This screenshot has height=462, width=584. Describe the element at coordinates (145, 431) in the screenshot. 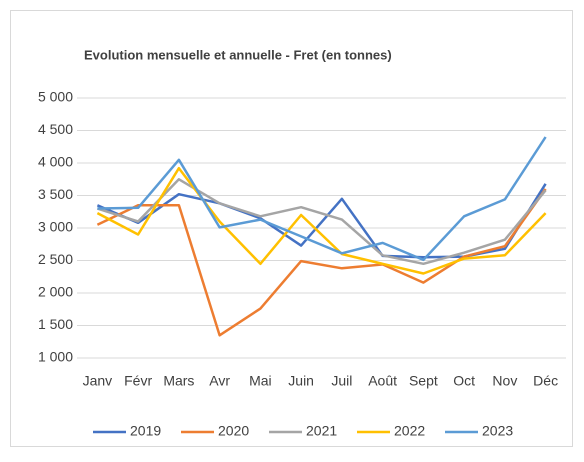

I see `legend-label: 2019` at that location.